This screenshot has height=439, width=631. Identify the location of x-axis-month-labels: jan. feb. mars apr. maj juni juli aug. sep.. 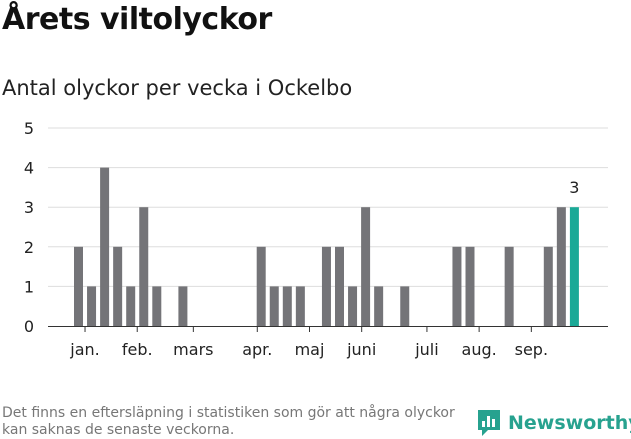
(308, 342).